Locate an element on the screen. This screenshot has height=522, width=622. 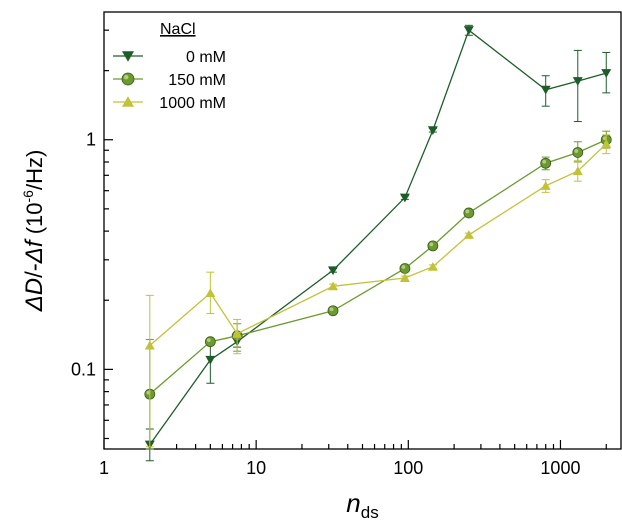
x-tick-label: 10 is located at coordinates (256, 468).